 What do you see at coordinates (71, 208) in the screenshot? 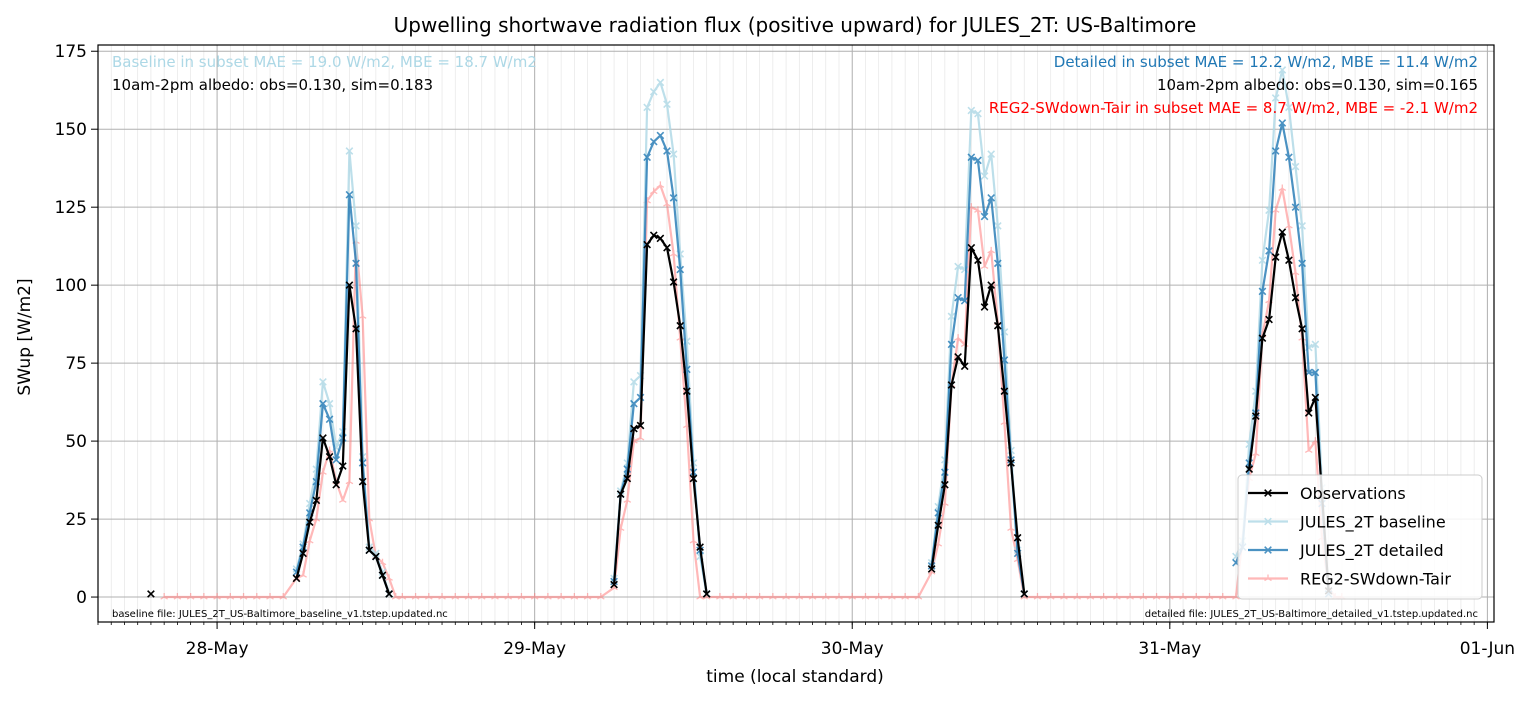
I see `y-tick-label: 125` at bounding box center [71, 208].